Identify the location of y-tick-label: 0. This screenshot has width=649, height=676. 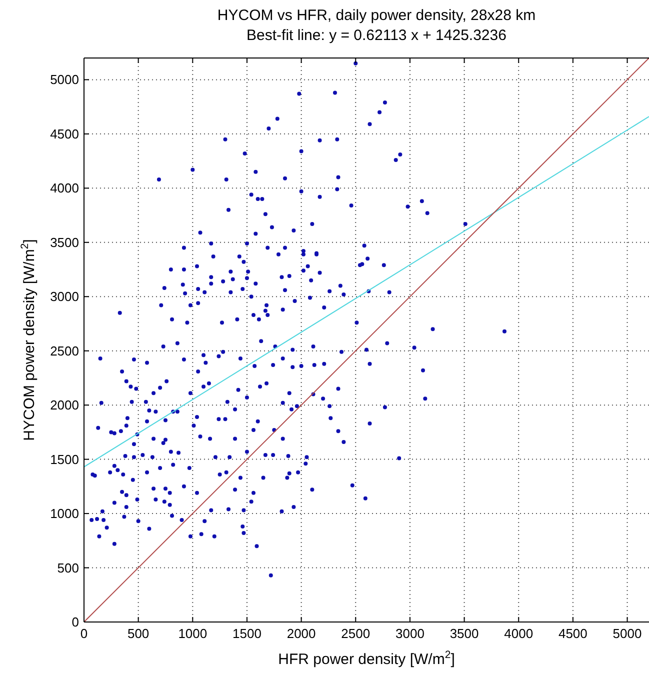
(75, 622).